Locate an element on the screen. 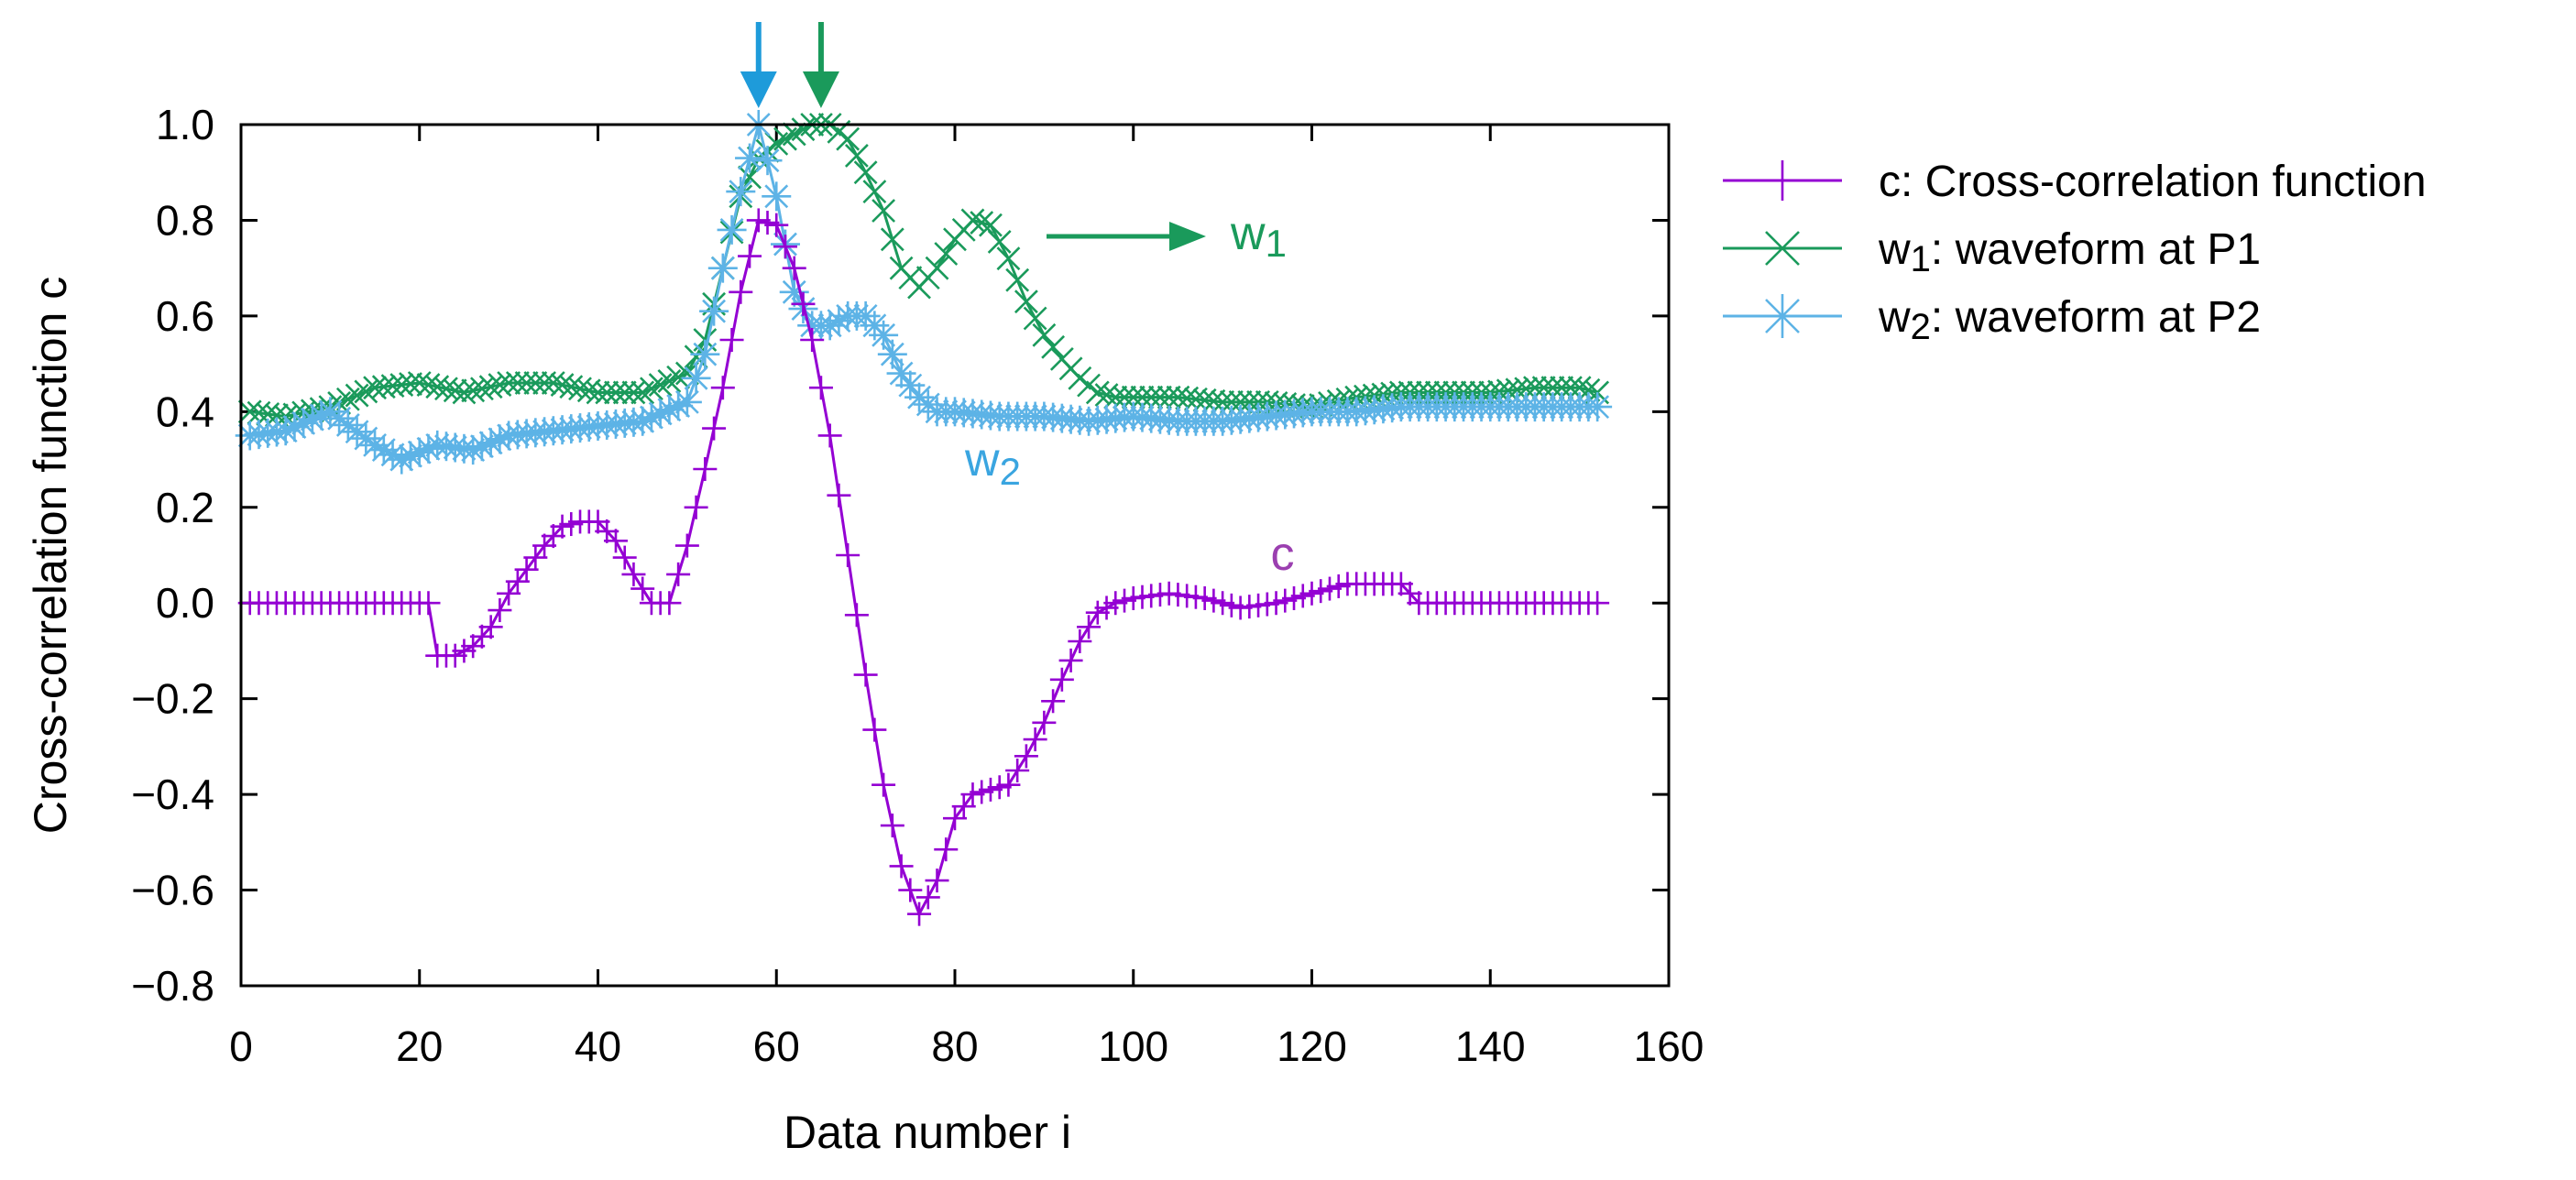 Image resolution: width=2576 pixels, height=1180 pixels. legend-item-w2: w2: waveform at P2 is located at coordinates (1992, 320).